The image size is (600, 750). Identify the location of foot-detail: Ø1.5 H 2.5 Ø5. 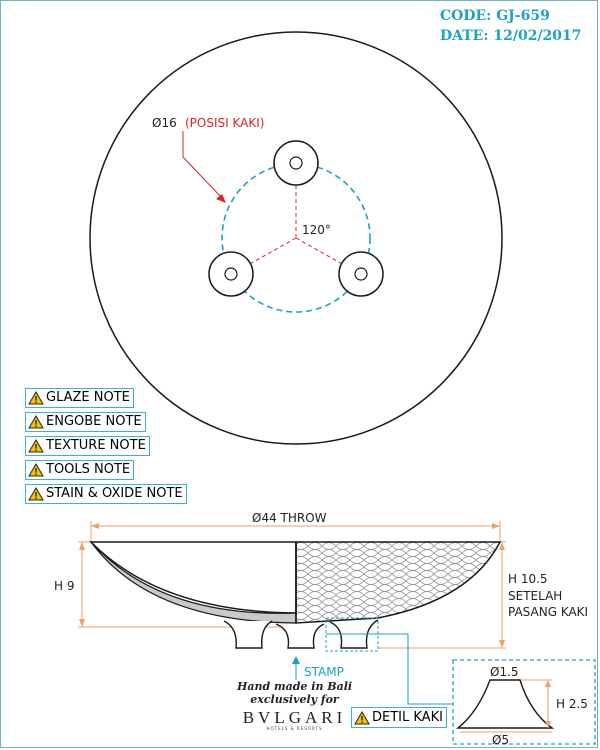
(524, 703).